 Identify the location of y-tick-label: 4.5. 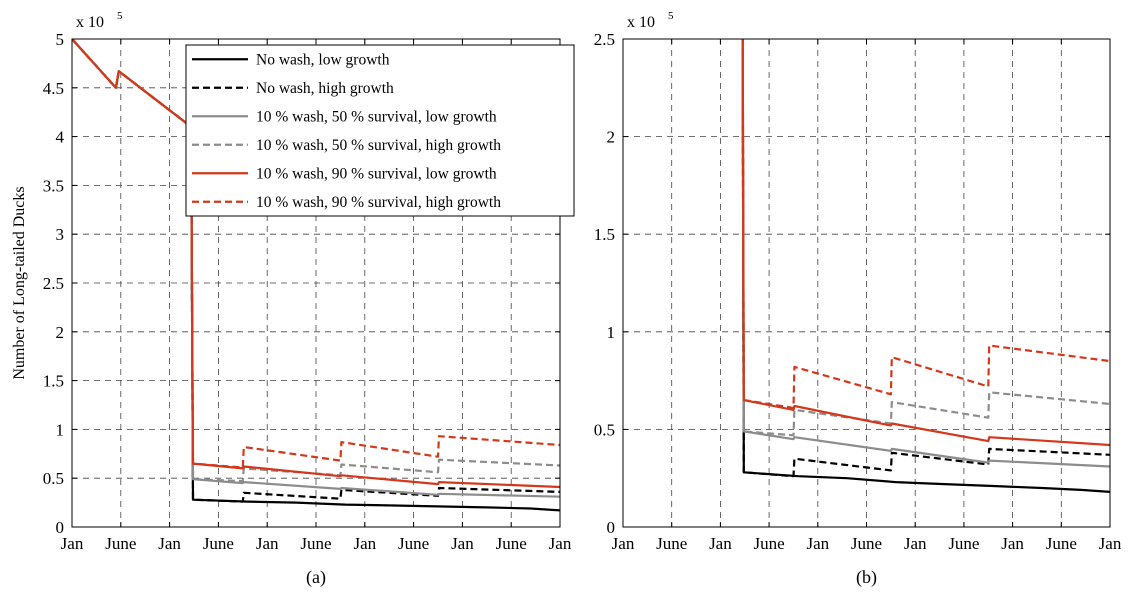
(53, 88).